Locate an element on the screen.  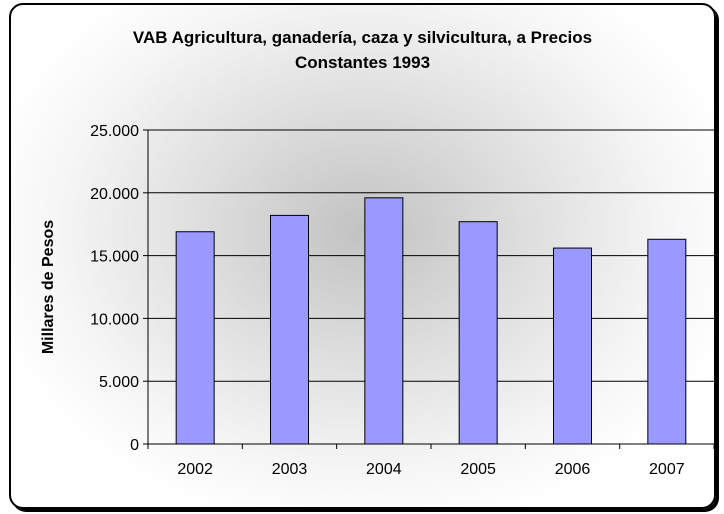
y-tick-label: 20.000 is located at coordinates (114, 194).